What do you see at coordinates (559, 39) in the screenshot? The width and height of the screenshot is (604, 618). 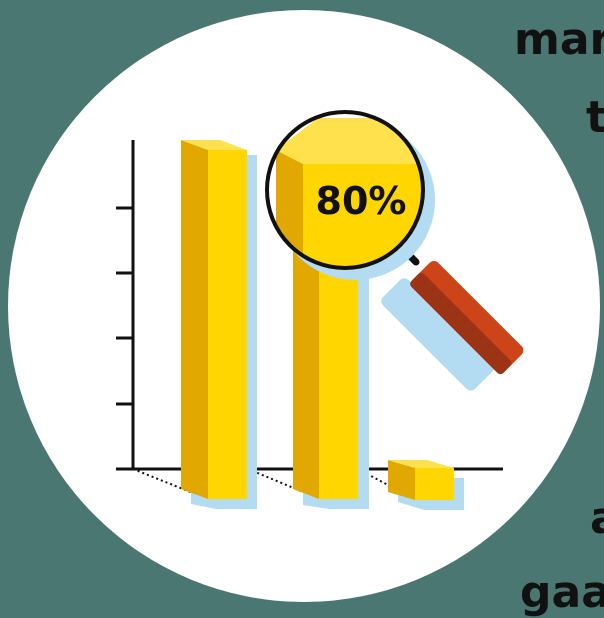 I see `side-text-1: mar` at bounding box center [559, 39].